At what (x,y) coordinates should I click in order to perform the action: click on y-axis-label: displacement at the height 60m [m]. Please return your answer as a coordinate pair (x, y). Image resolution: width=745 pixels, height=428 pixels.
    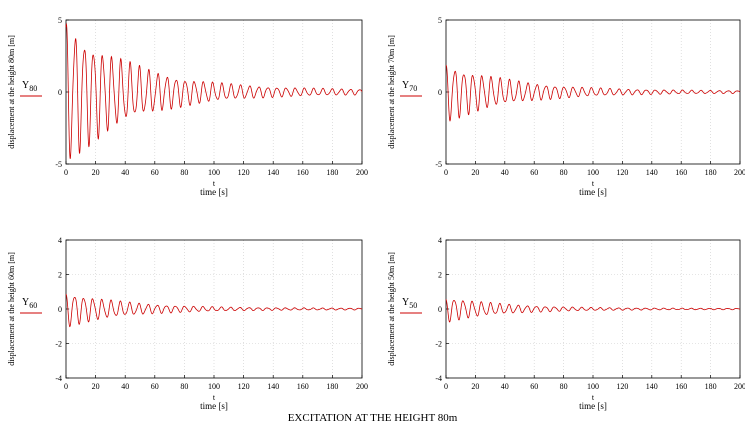
    Looking at the image, I should click on (11, 309).